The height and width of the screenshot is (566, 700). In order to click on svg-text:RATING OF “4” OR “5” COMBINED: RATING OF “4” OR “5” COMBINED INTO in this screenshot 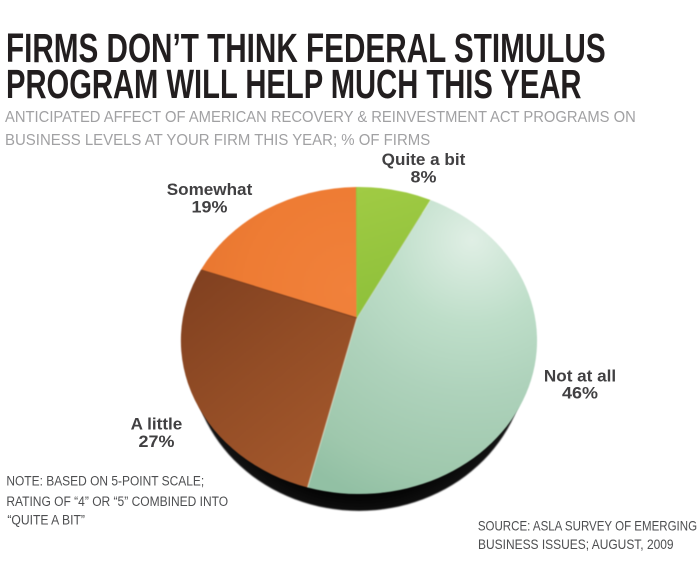, I will do `click(117, 501)`.